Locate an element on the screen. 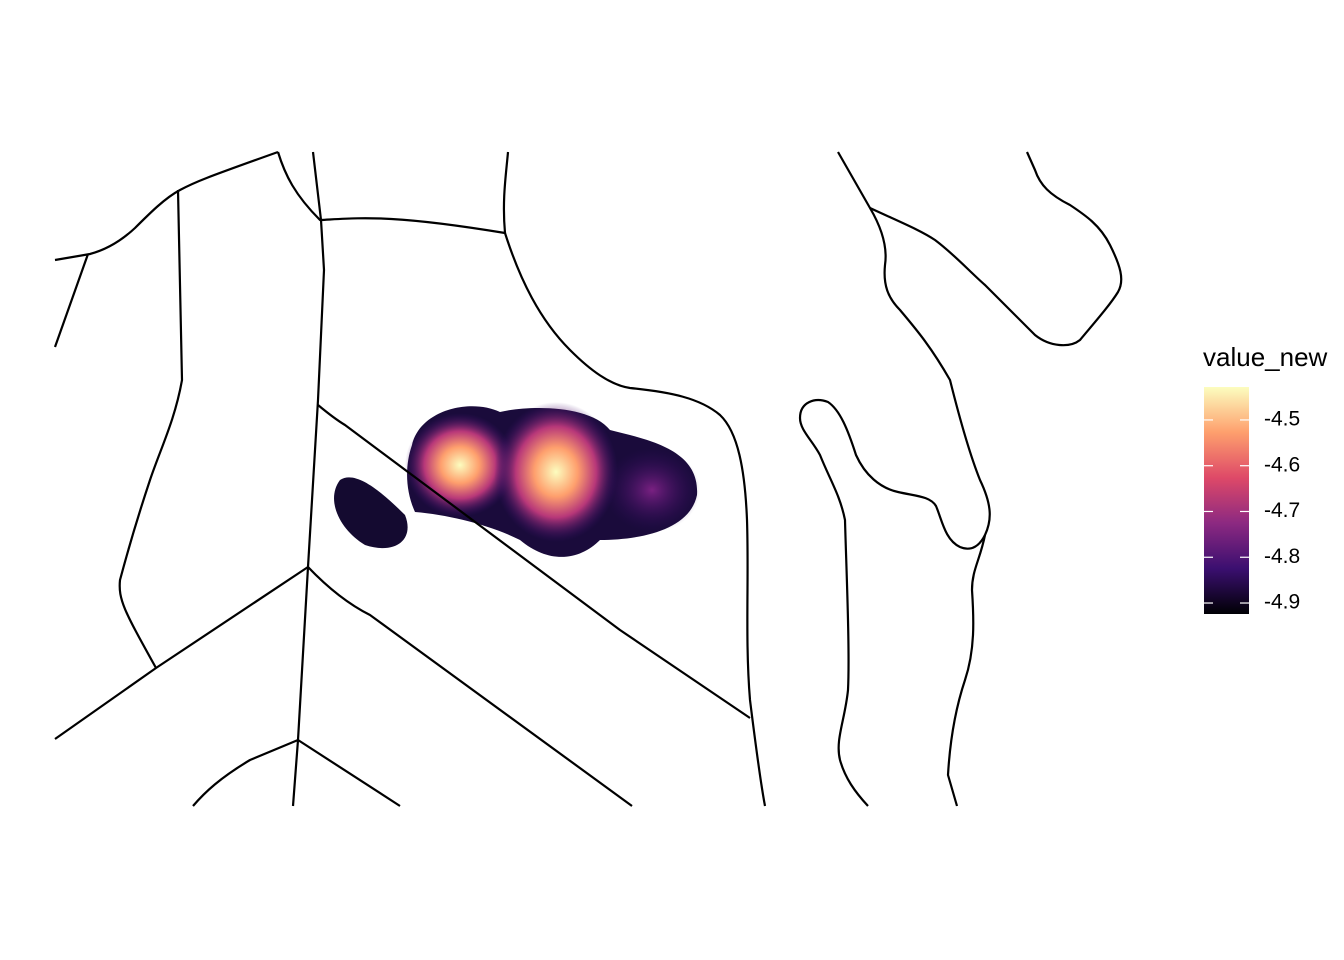 The width and height of the screenshot is (1344, 960). legend: value_new -4.5 -4.6 -4.7 -4.8 -4.9 is located at coordinates (1265, 478).